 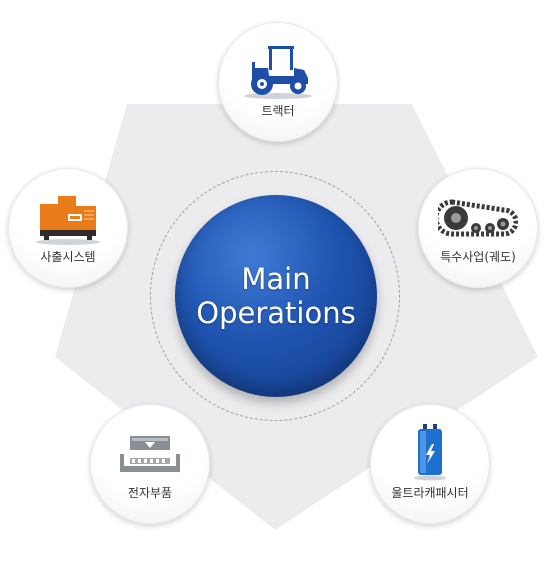 I want to click on node-injection-system: 사출시스템, so click(x=68, y=228).